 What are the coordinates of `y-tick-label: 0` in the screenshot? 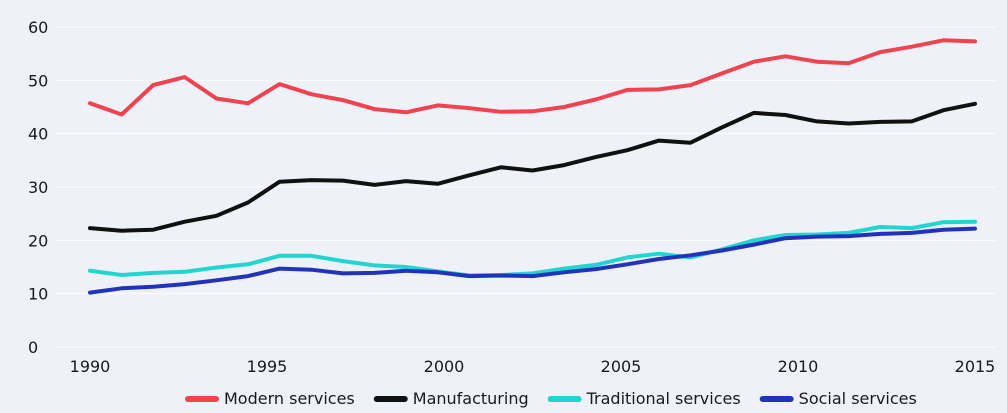 It's located at (33, 347).